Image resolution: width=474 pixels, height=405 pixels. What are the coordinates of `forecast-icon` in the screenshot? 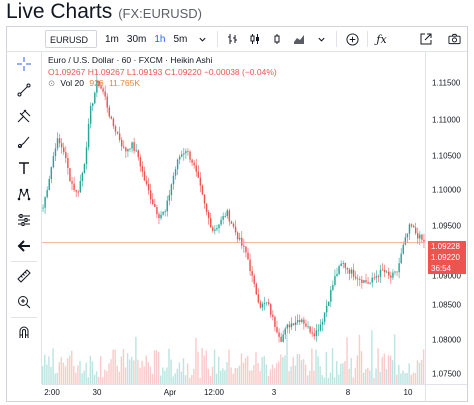 It's located at (24, 220).